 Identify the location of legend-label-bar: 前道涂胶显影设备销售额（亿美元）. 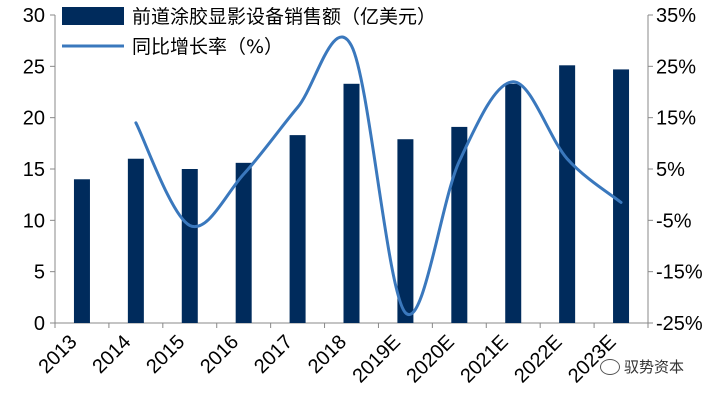
(284, 17).